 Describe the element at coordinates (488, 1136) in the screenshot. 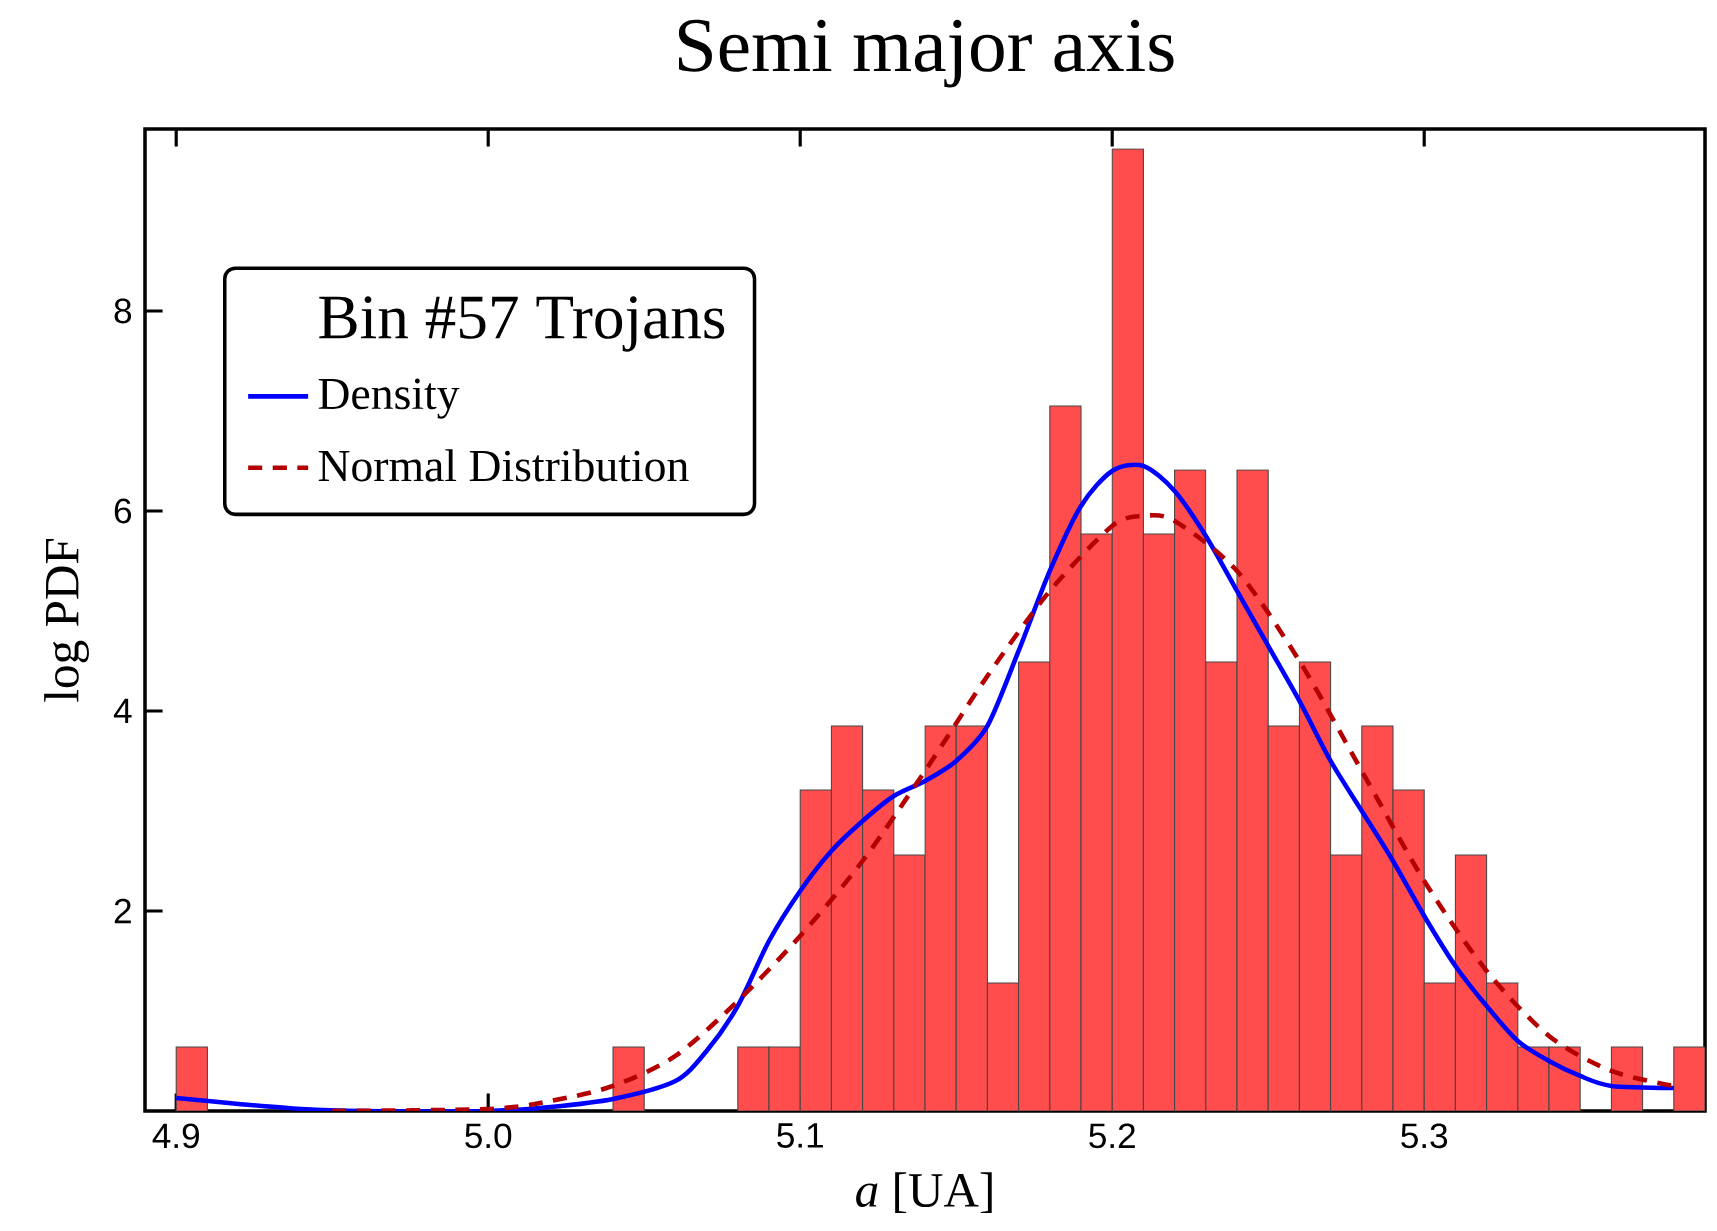

I see `x-tick-label: 5.0` at that location.